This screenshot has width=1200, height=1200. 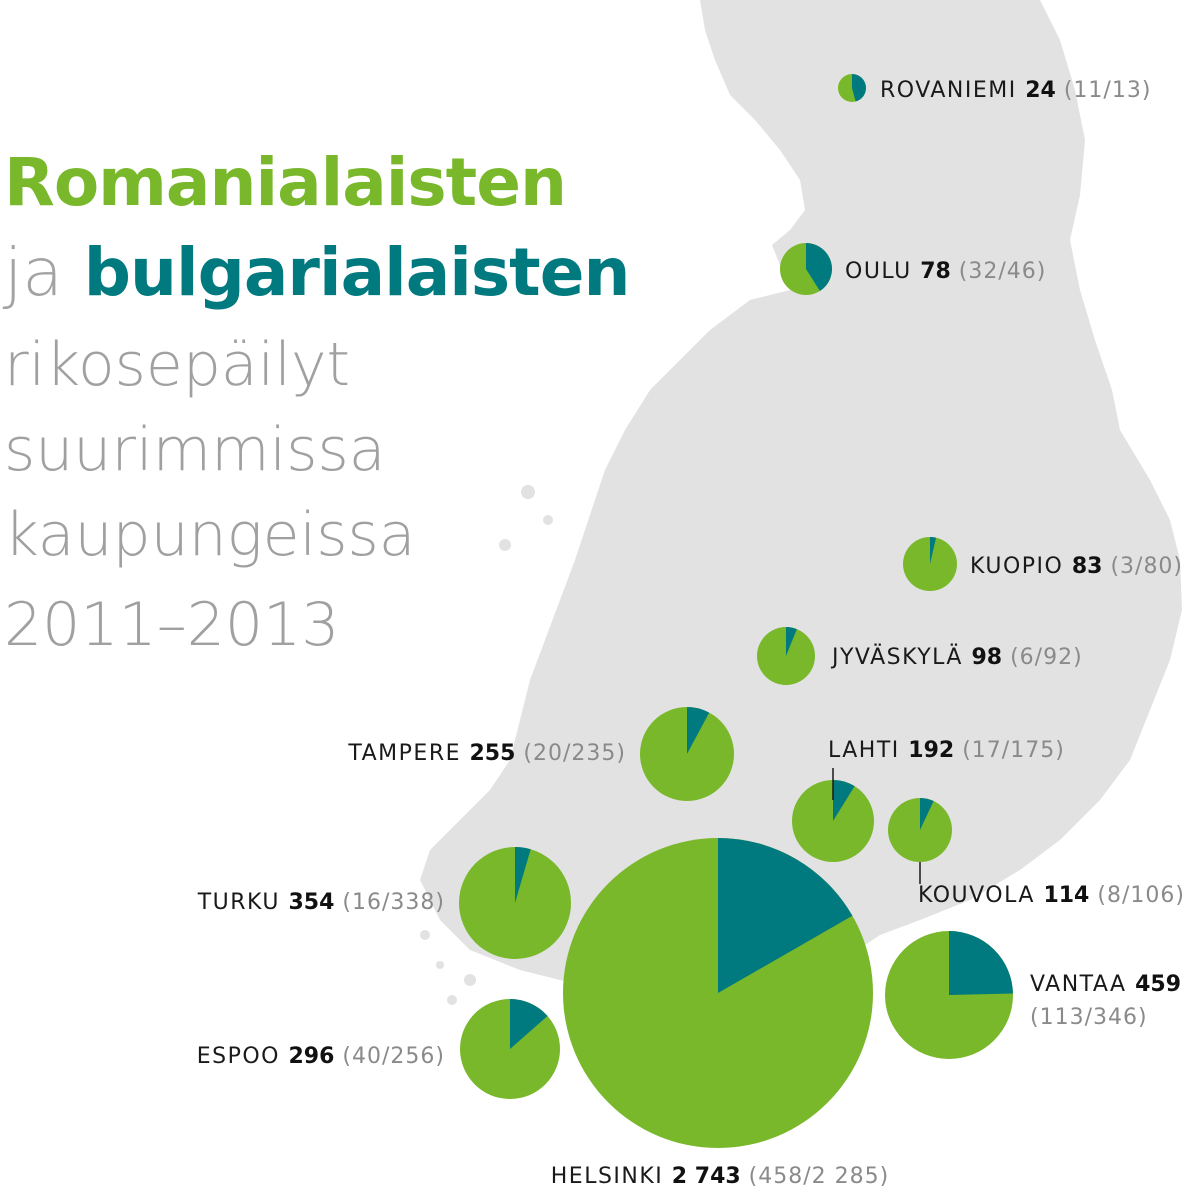 I want to click on city-label-kuopio: KUOPIO 83 (3/80), so click(x=1076, y=566).